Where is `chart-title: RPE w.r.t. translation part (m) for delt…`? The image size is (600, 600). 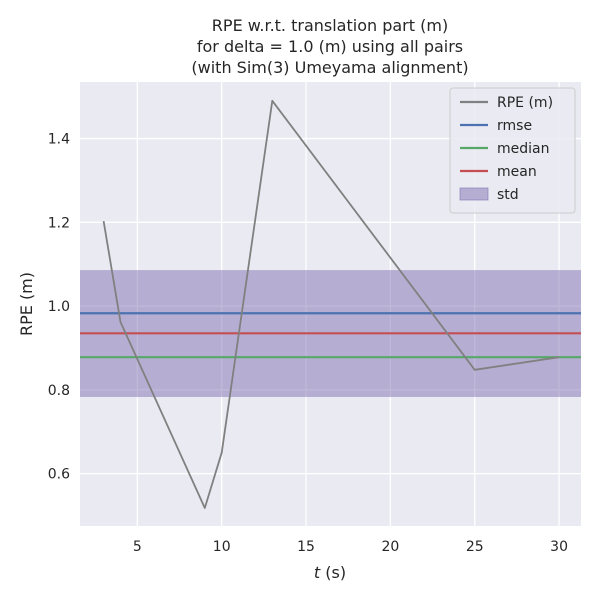 chart-title: RPE w.r.t. translation part (m) for delt… is located at coordinates (329, 46).